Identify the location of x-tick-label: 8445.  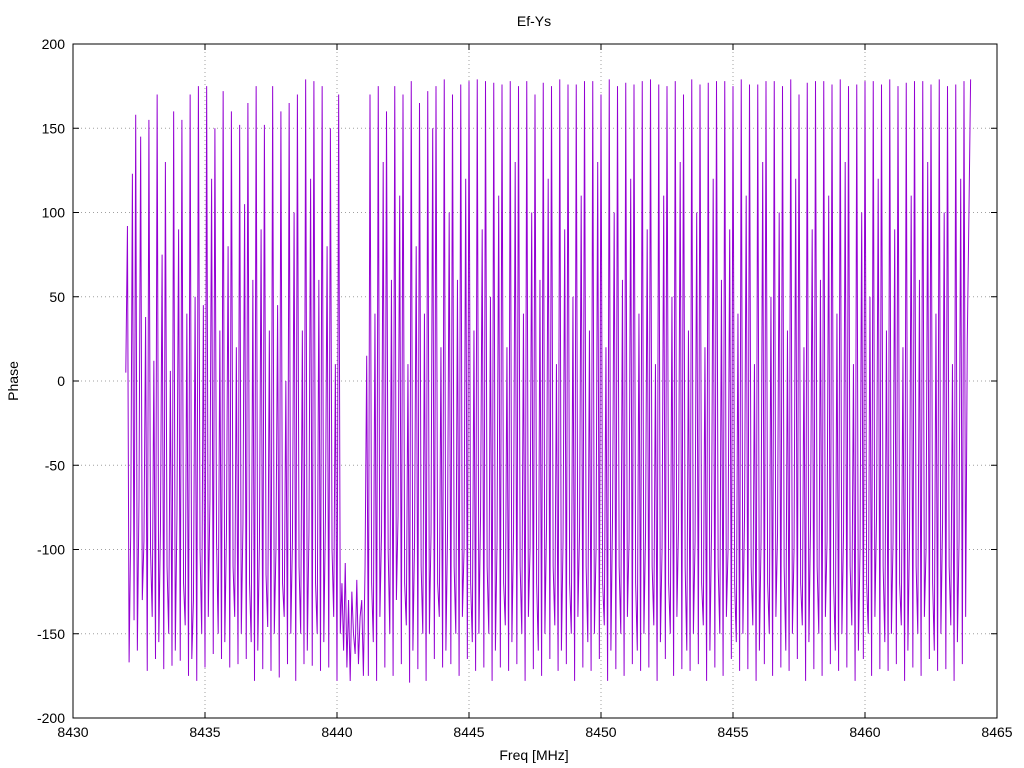
(468, 732).